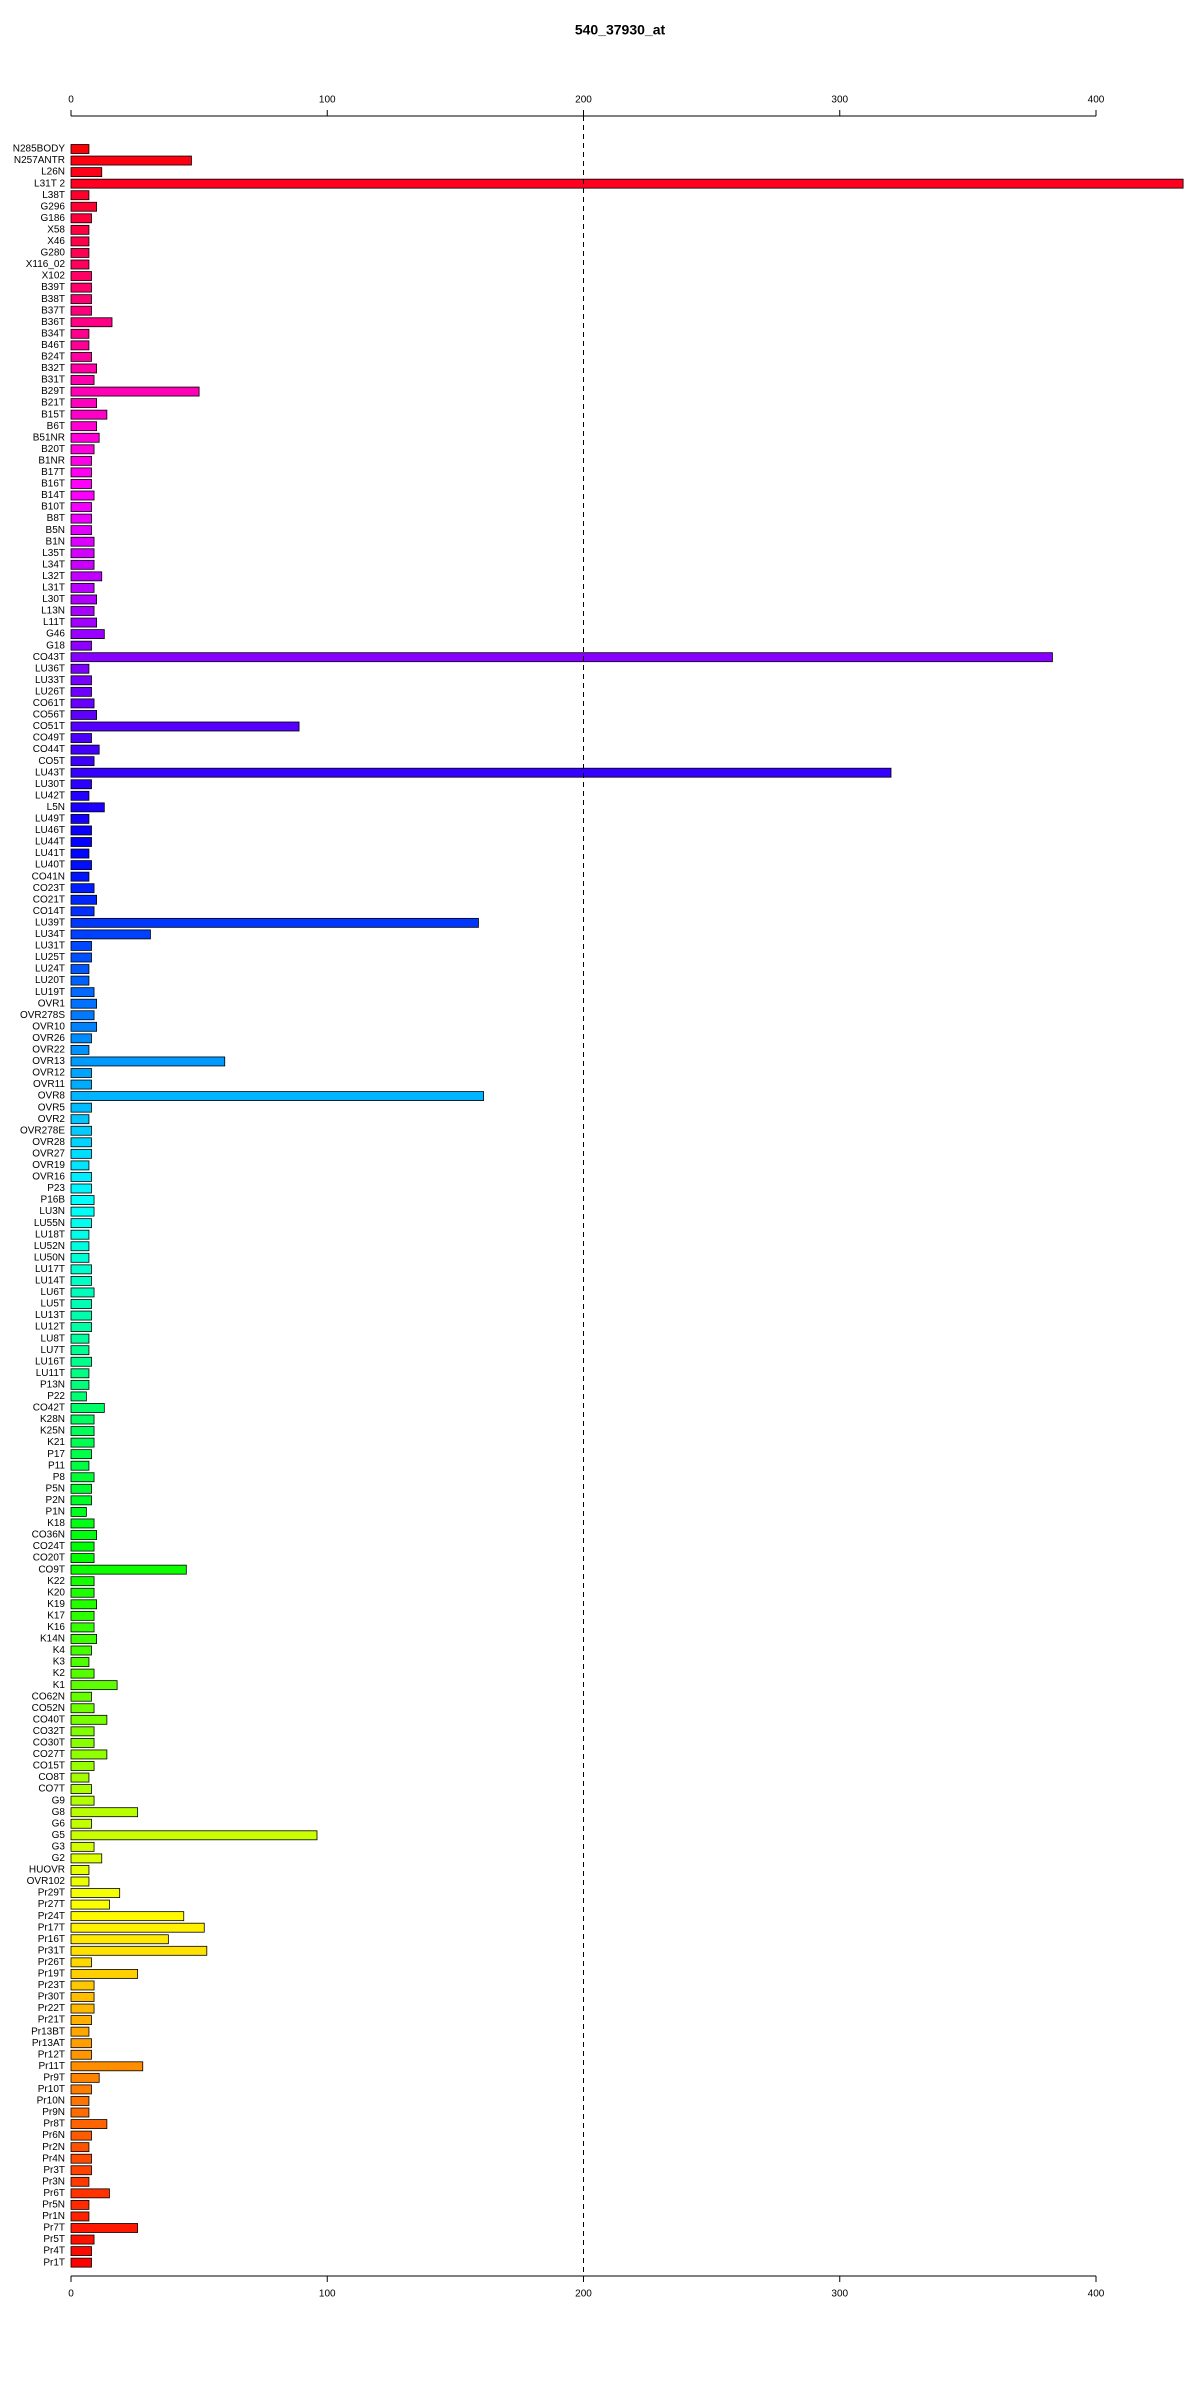 This screenshot has height=2400, width=1200. Describe the element at coordinates (53, 2205) in the screenshot. I see `y-tick-label: Pr5N` at that location.